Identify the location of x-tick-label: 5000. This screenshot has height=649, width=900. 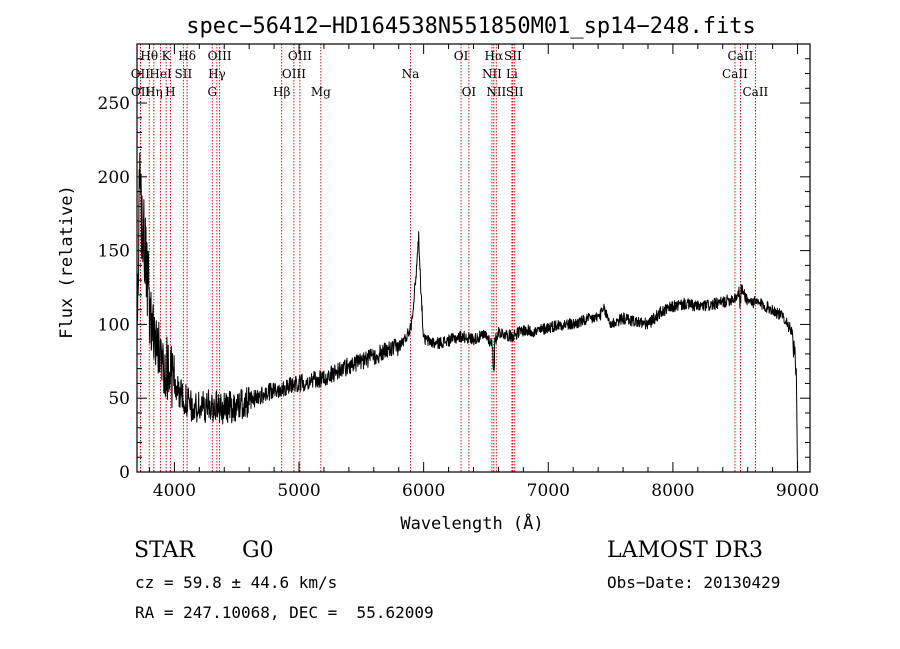
(298, 491).